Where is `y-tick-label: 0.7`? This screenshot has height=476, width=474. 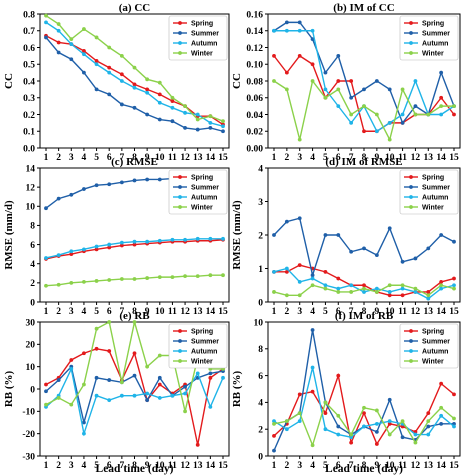
y-tick-label: 0.7 is located at coordinates (29, 32).